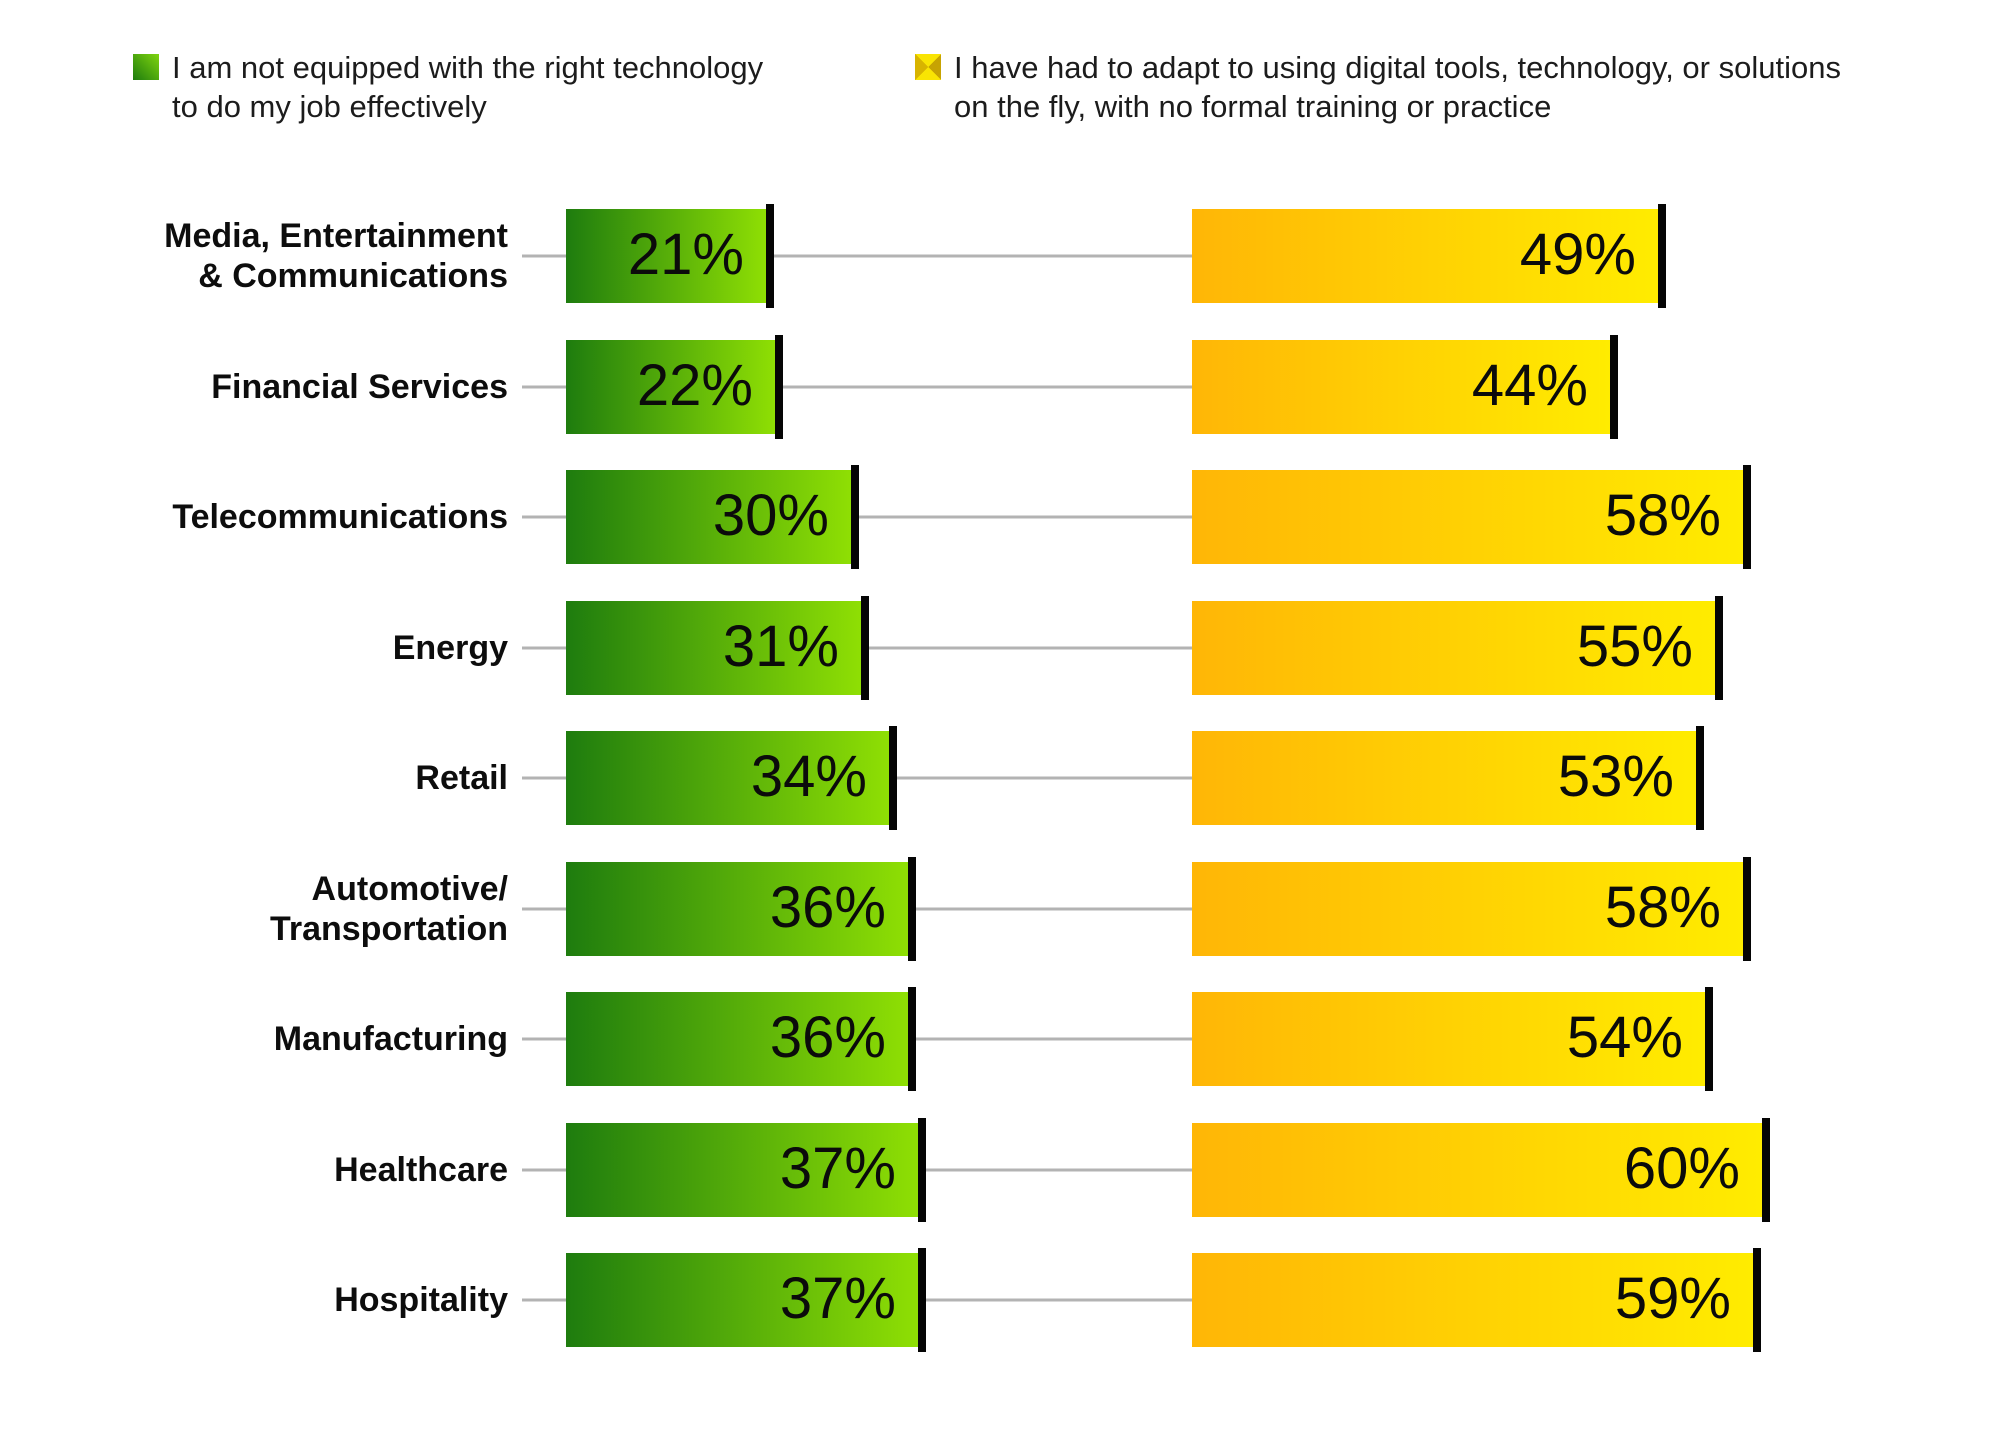 Image resolution: width=2000 pixels, height=1438 pixels. Describe the element at coordinates (1624, 1038) in the screenshot. I see `yellow-bar-value: 54%` at that location.